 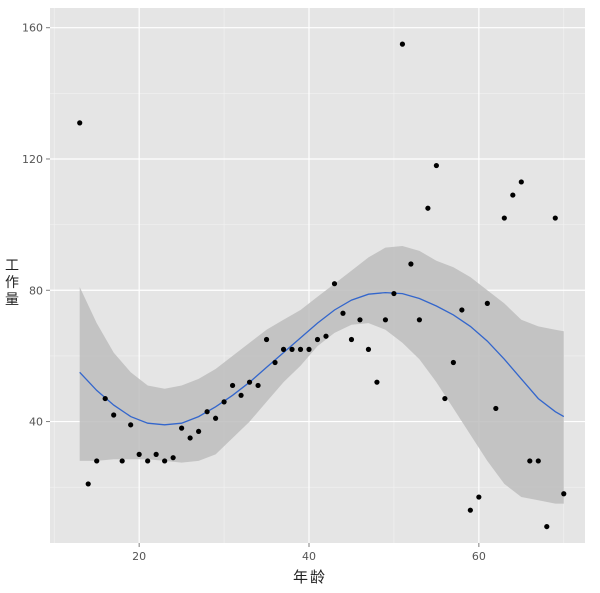 What do you see at coordinates (309, 556) in the screenshot?
I see `x-tick-label: 40` at bounding box center [309, 556].